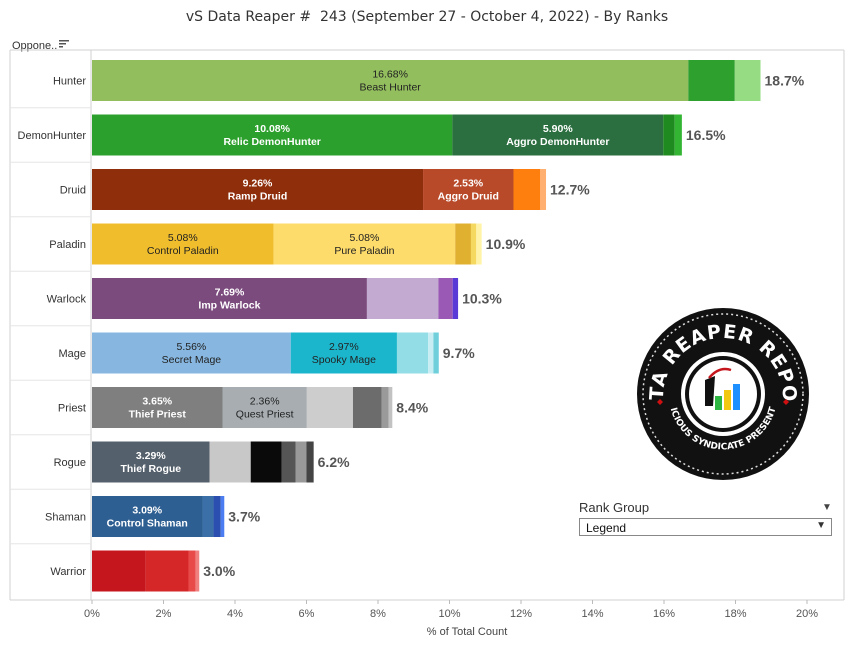  Describe the element at coordinates (158, 415) in the screenshot. I see `segment-archetype-label: Thief Priest` at that location.